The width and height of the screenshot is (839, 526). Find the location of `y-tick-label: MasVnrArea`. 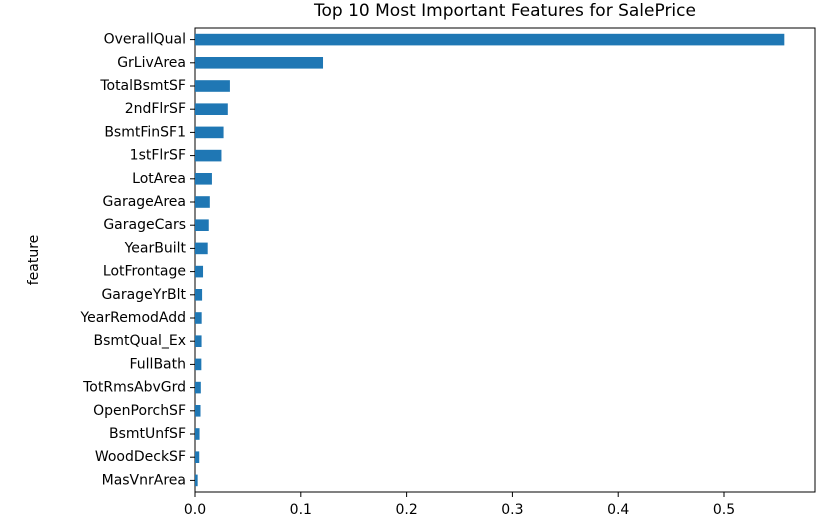

y-tick-label: MasVnrArea is located at coordinates (144, 480).